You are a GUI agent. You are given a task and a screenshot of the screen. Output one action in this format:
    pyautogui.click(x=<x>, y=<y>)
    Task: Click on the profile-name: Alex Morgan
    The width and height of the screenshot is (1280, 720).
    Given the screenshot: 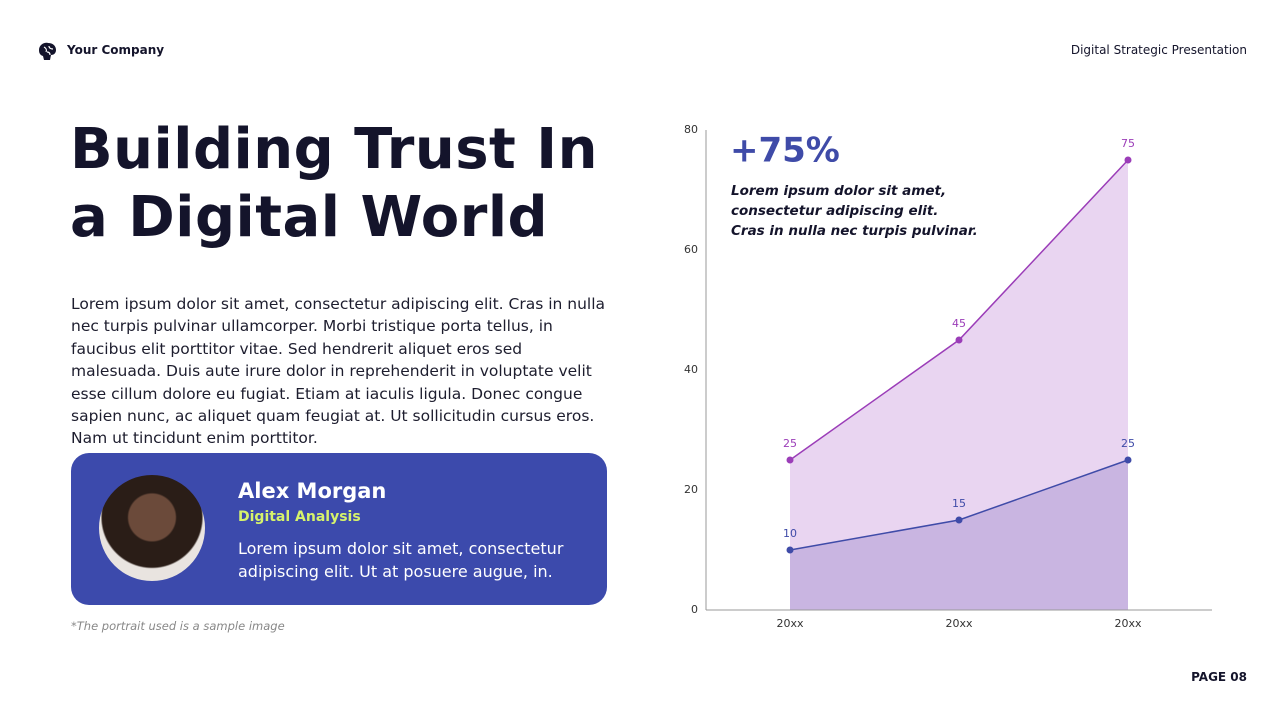 What is the action you would take?
    pyautogui.click(x=312, y=491)
    